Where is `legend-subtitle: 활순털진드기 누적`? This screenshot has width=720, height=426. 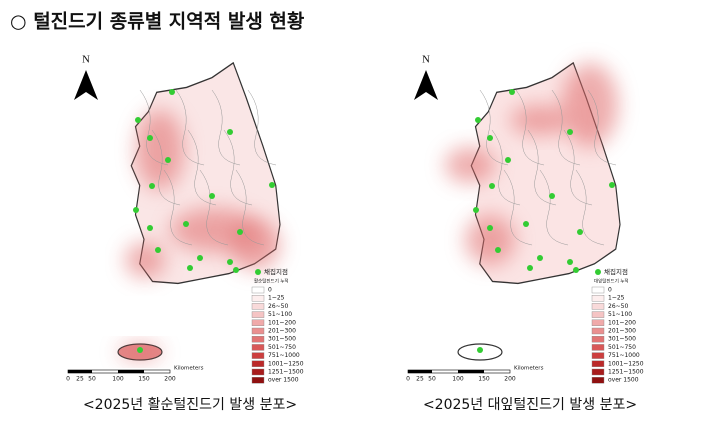
legend-subtitle: 활순털진드기 누적 is located at coordinates (271, 281).